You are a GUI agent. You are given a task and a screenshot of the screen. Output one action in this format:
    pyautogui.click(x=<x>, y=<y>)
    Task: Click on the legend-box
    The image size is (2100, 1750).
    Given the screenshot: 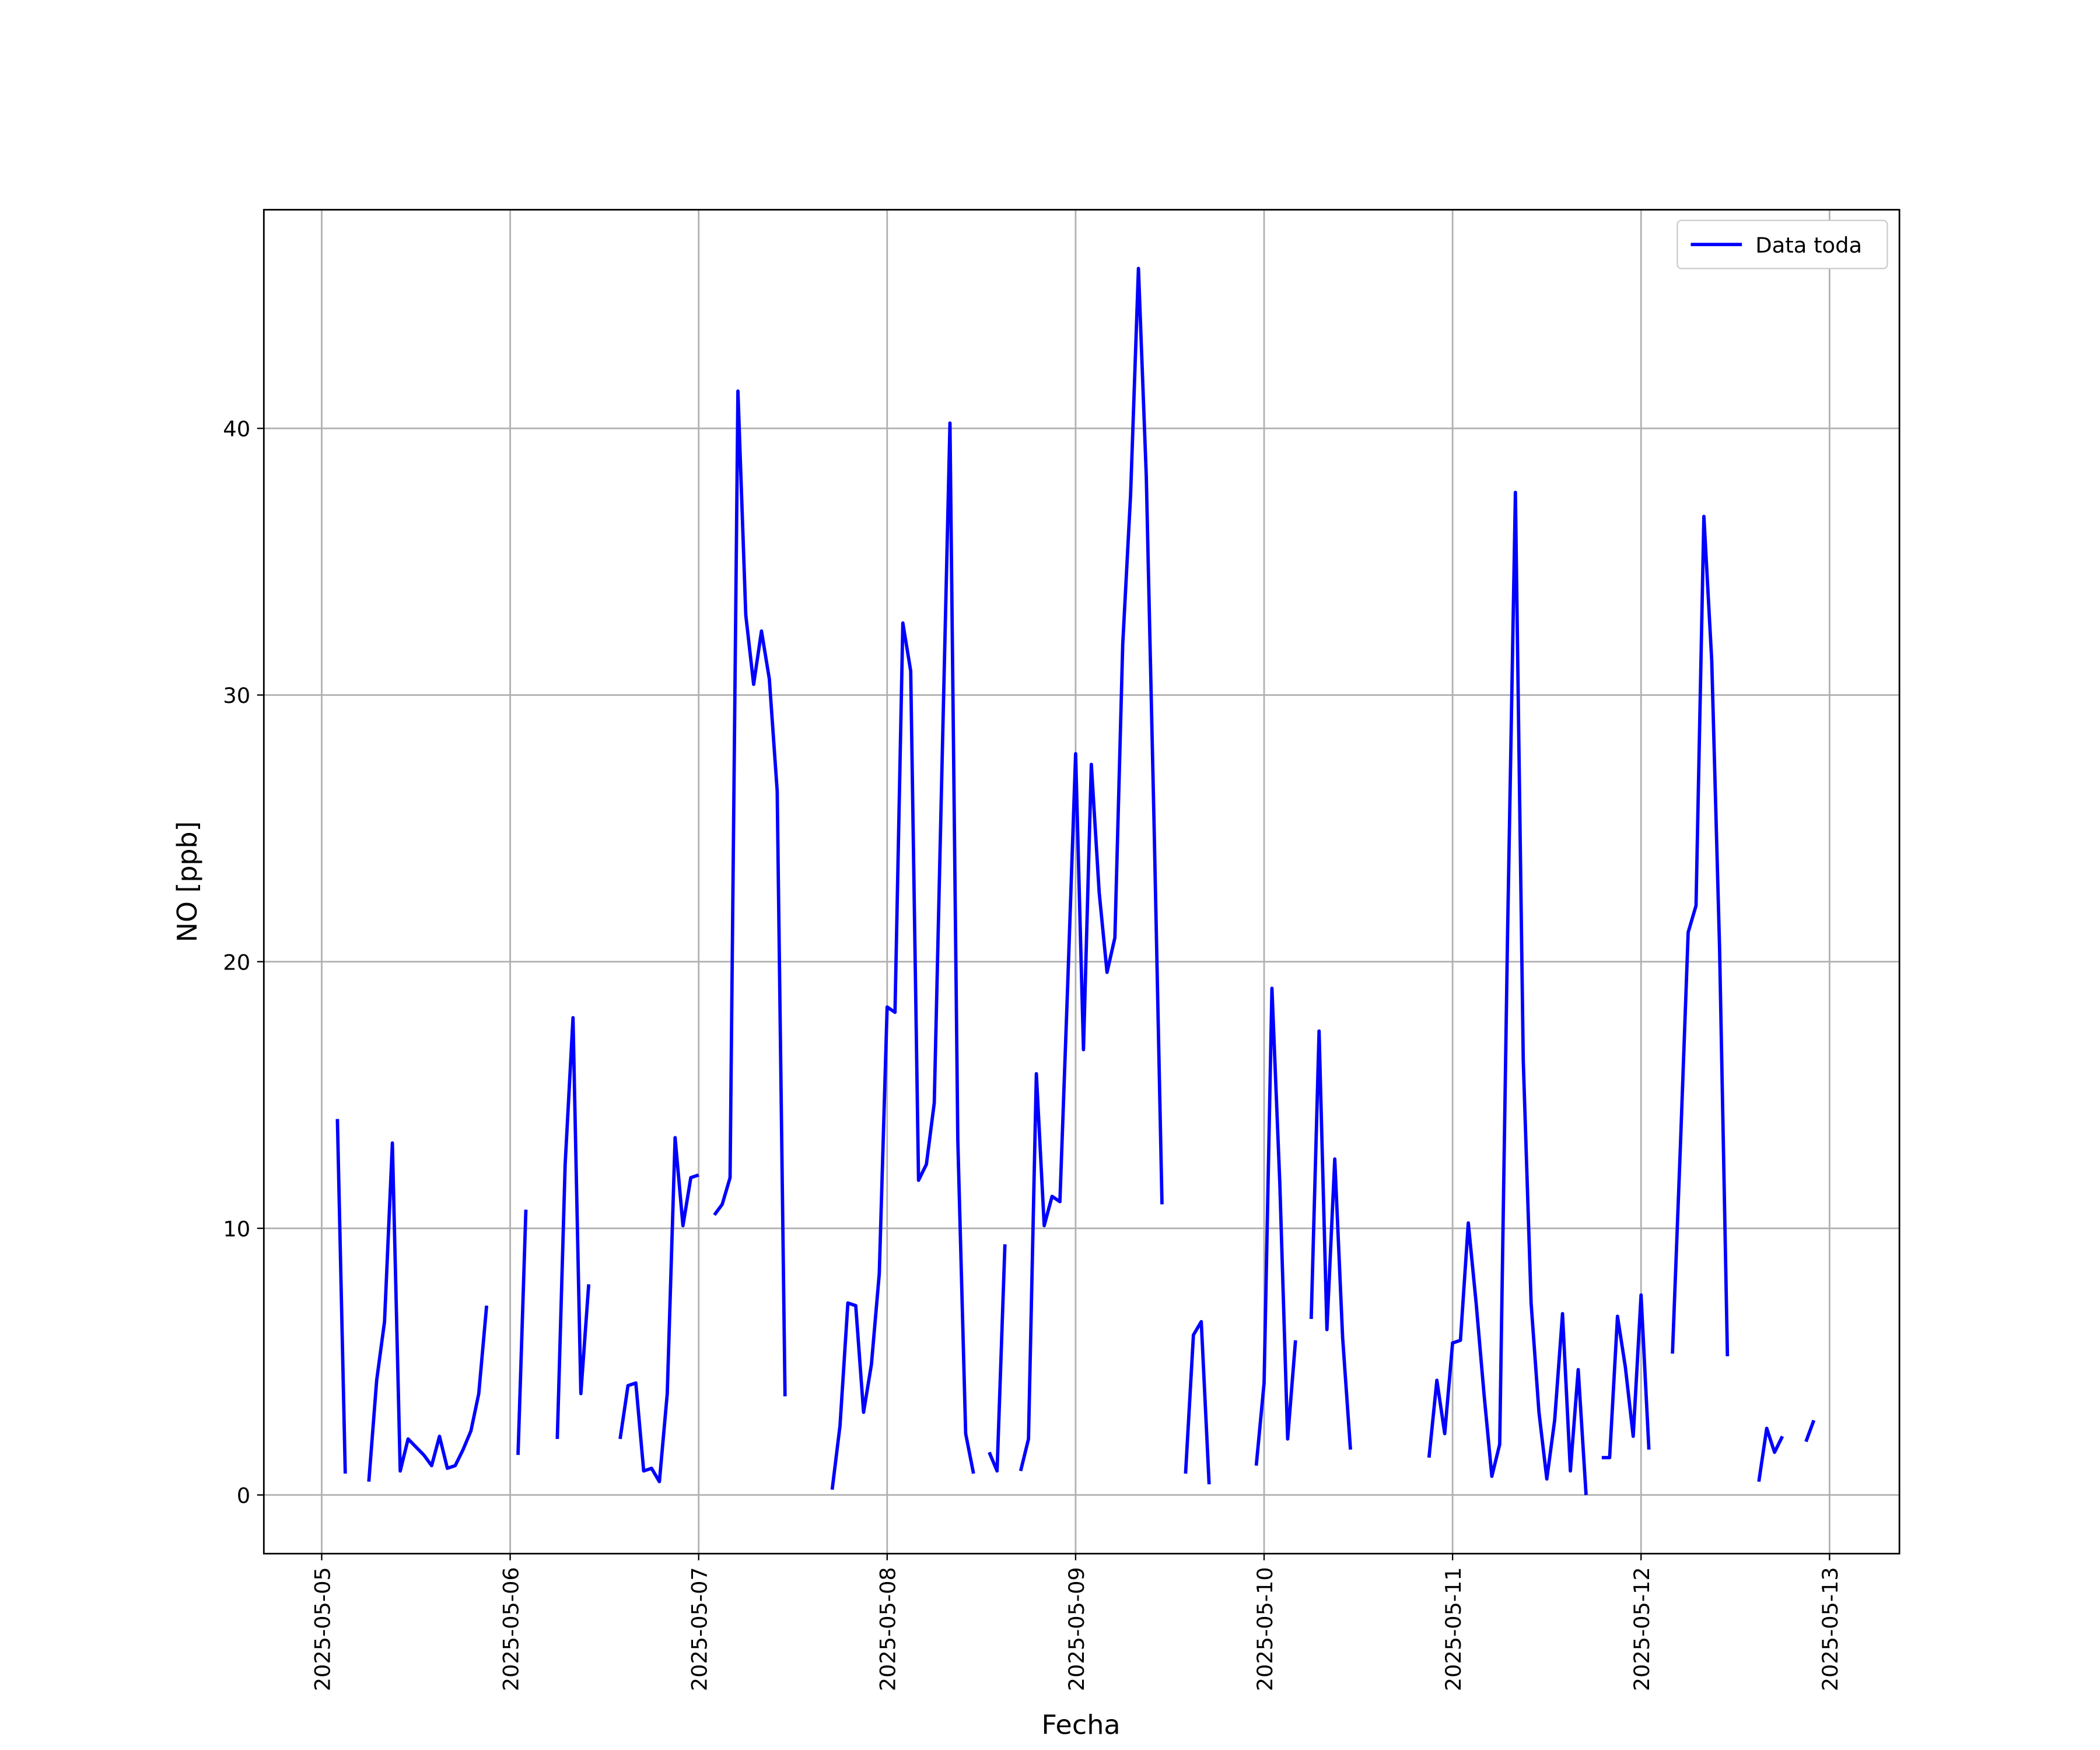 What is the action you would take?
    pyautogui.click(x=1782, y=244)
    